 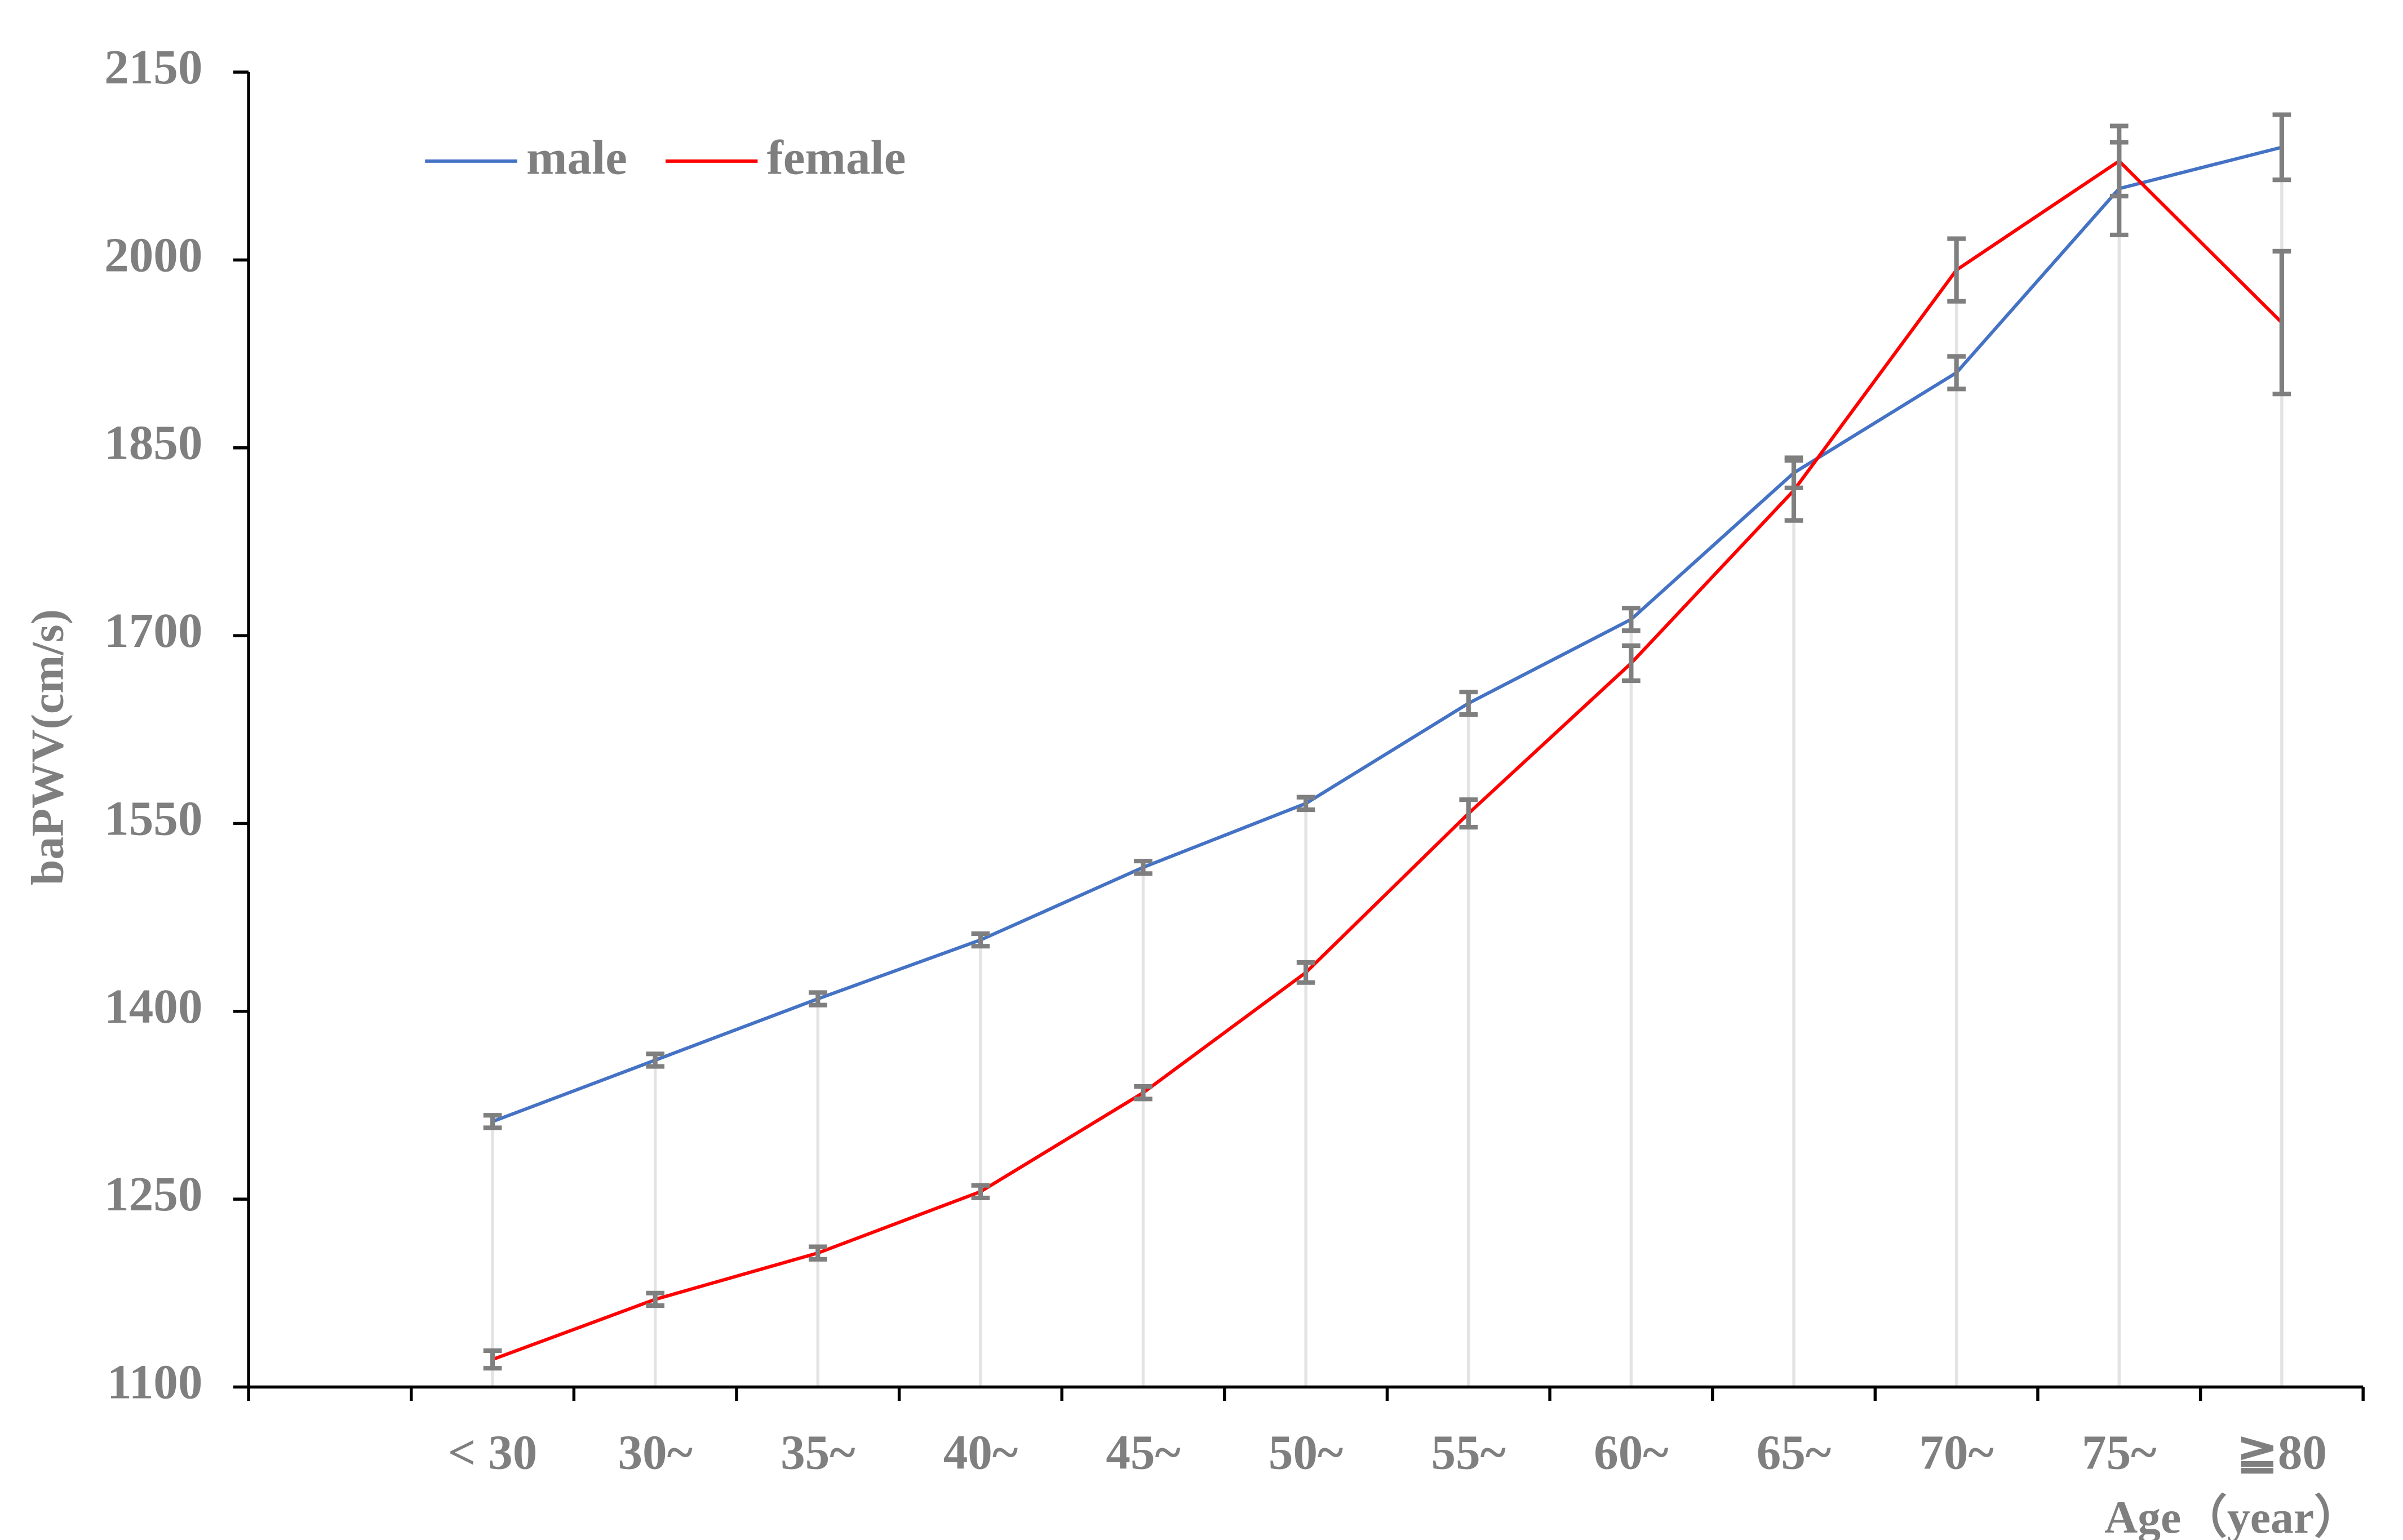 I want to click on y-axis-label: baPWV(cm/s), so click(x=47, y=747).